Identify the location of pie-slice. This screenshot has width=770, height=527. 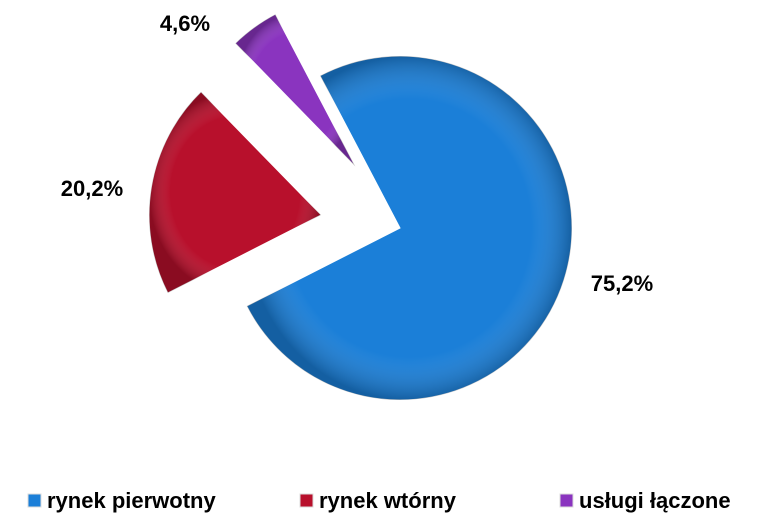
(235, 192).